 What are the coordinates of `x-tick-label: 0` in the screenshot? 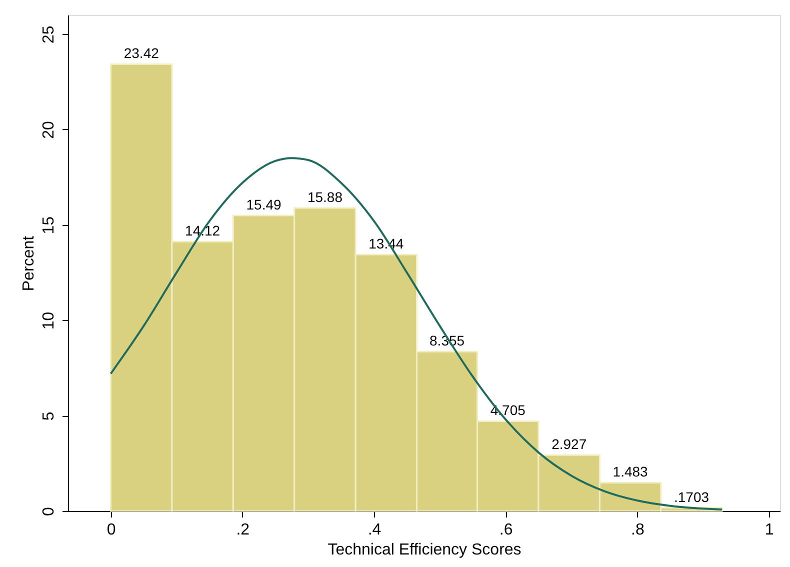 It's located at (111, 530).